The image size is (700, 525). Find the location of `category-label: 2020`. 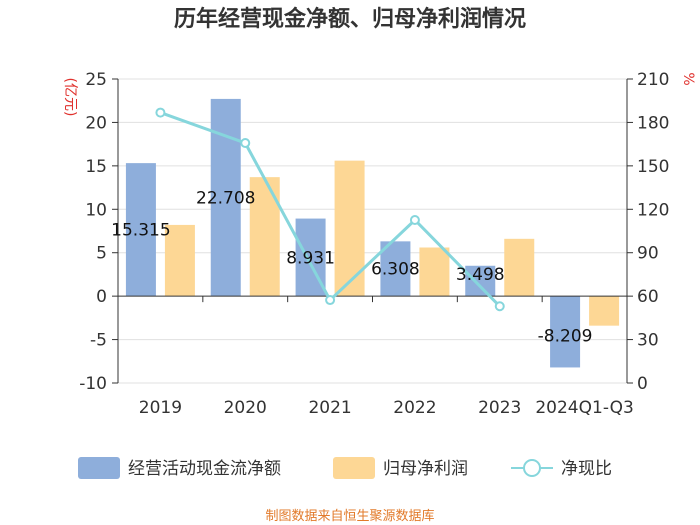

category-label: 2020 is located at coordinates (245, 408).